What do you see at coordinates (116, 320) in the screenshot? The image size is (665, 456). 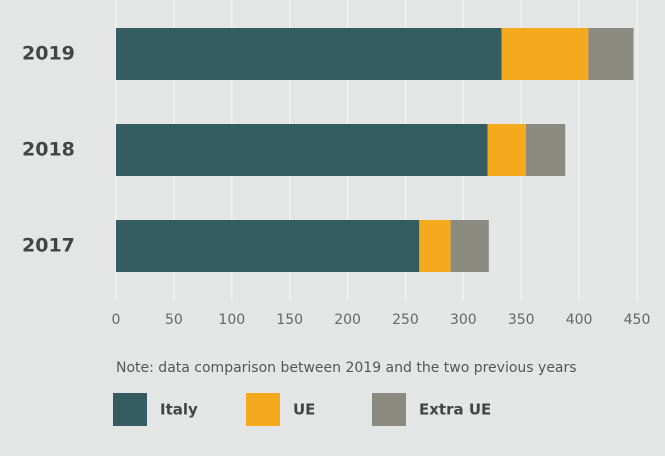 I see `x-tick-label: 0` at bounding box center [116, 320].